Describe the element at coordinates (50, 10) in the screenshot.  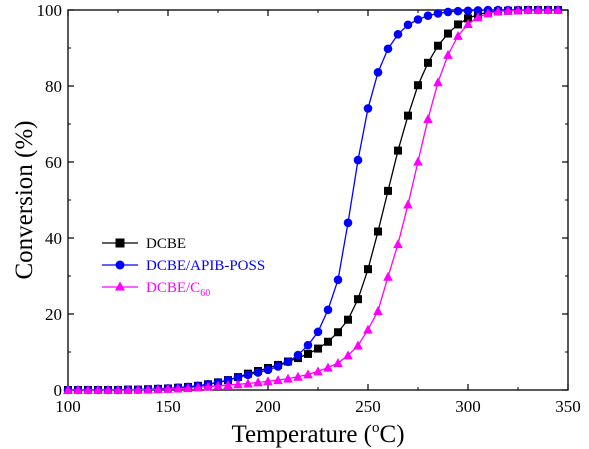
I see `y-tick-label: 100` at that location.